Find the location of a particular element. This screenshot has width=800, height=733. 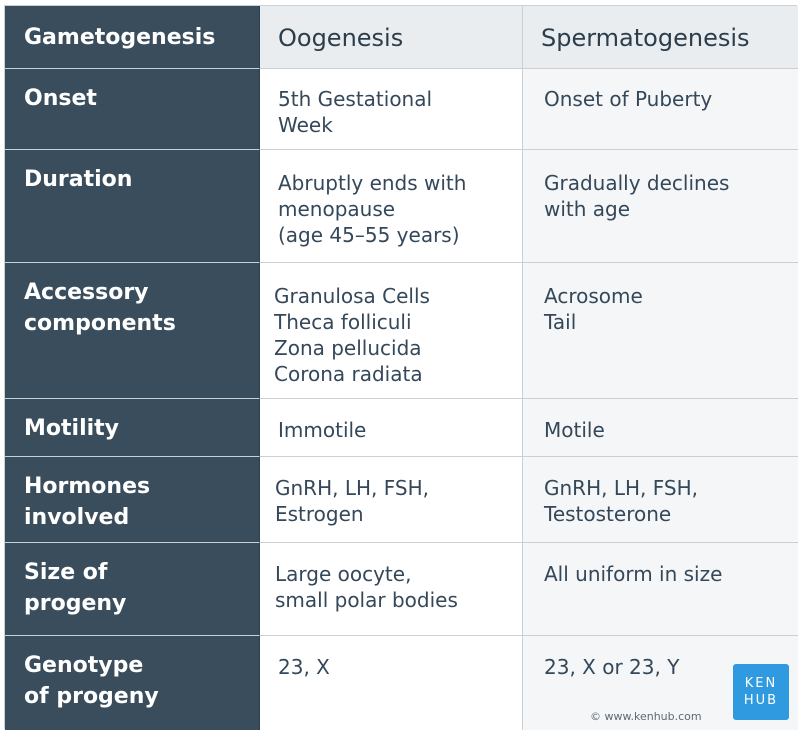

cell-spermatogenesis-duration: Gradually declines with age is located at coordinates (660, 206).